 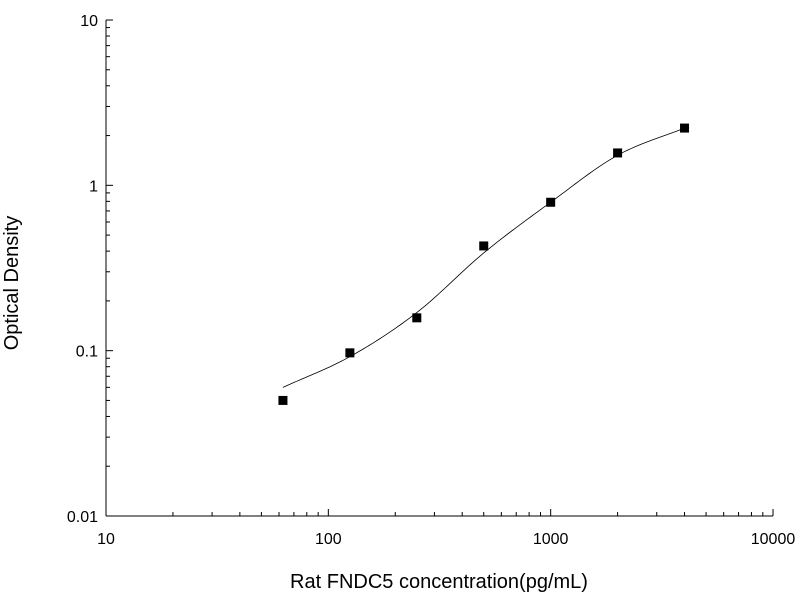 I want to click on x-tick-label: 10, so click(x=106, y=539).